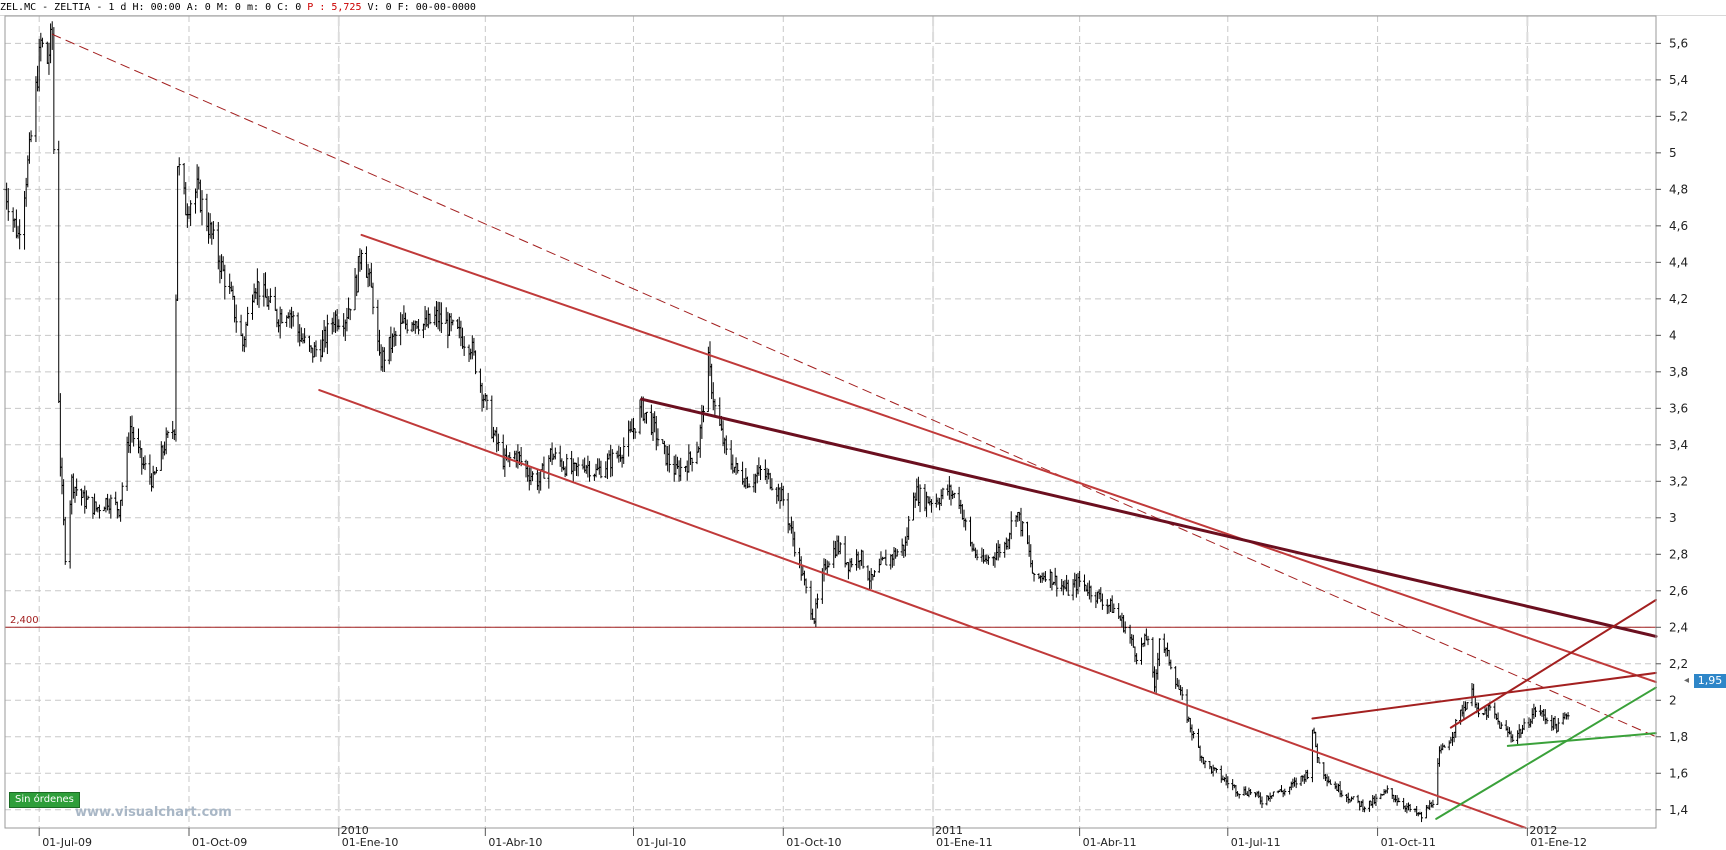  What do you see at coordinates (1710, 681) in the screenshot?
I see `current-price-tag: 1,95` at bounding box center [1710, 681].